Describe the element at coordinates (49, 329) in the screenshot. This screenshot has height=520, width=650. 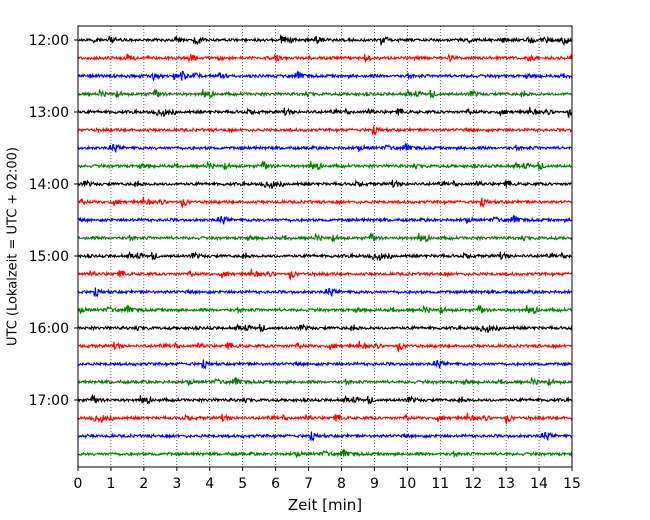
I see `y-tick-label: 16:00` at that location.